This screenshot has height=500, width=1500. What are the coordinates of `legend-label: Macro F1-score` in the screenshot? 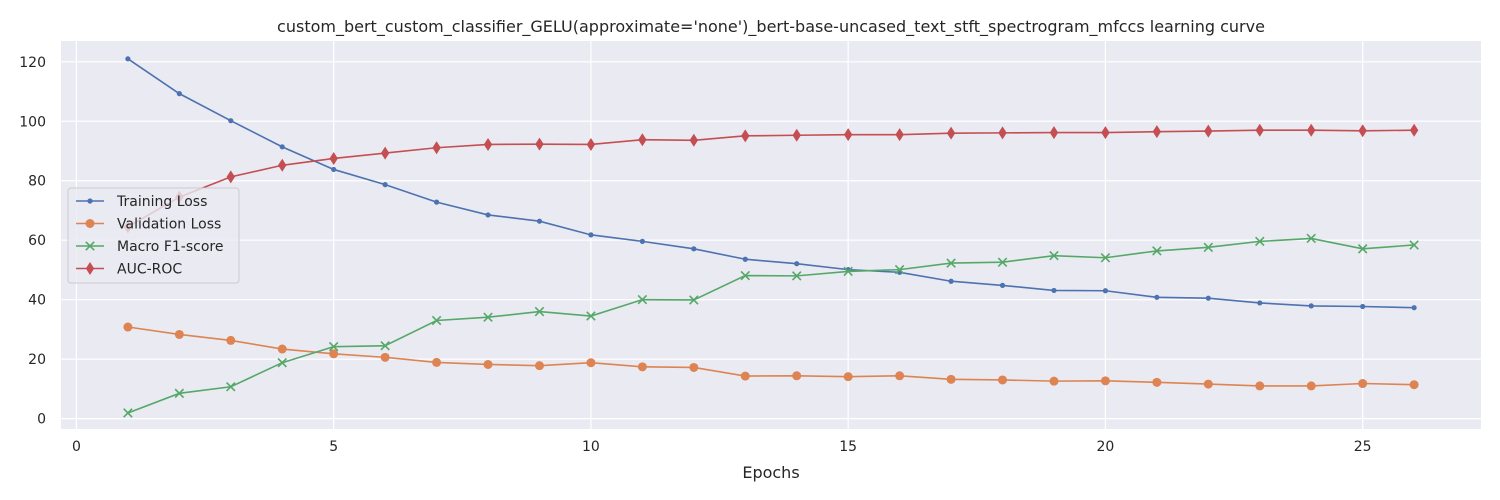 It's located at (170, 247).